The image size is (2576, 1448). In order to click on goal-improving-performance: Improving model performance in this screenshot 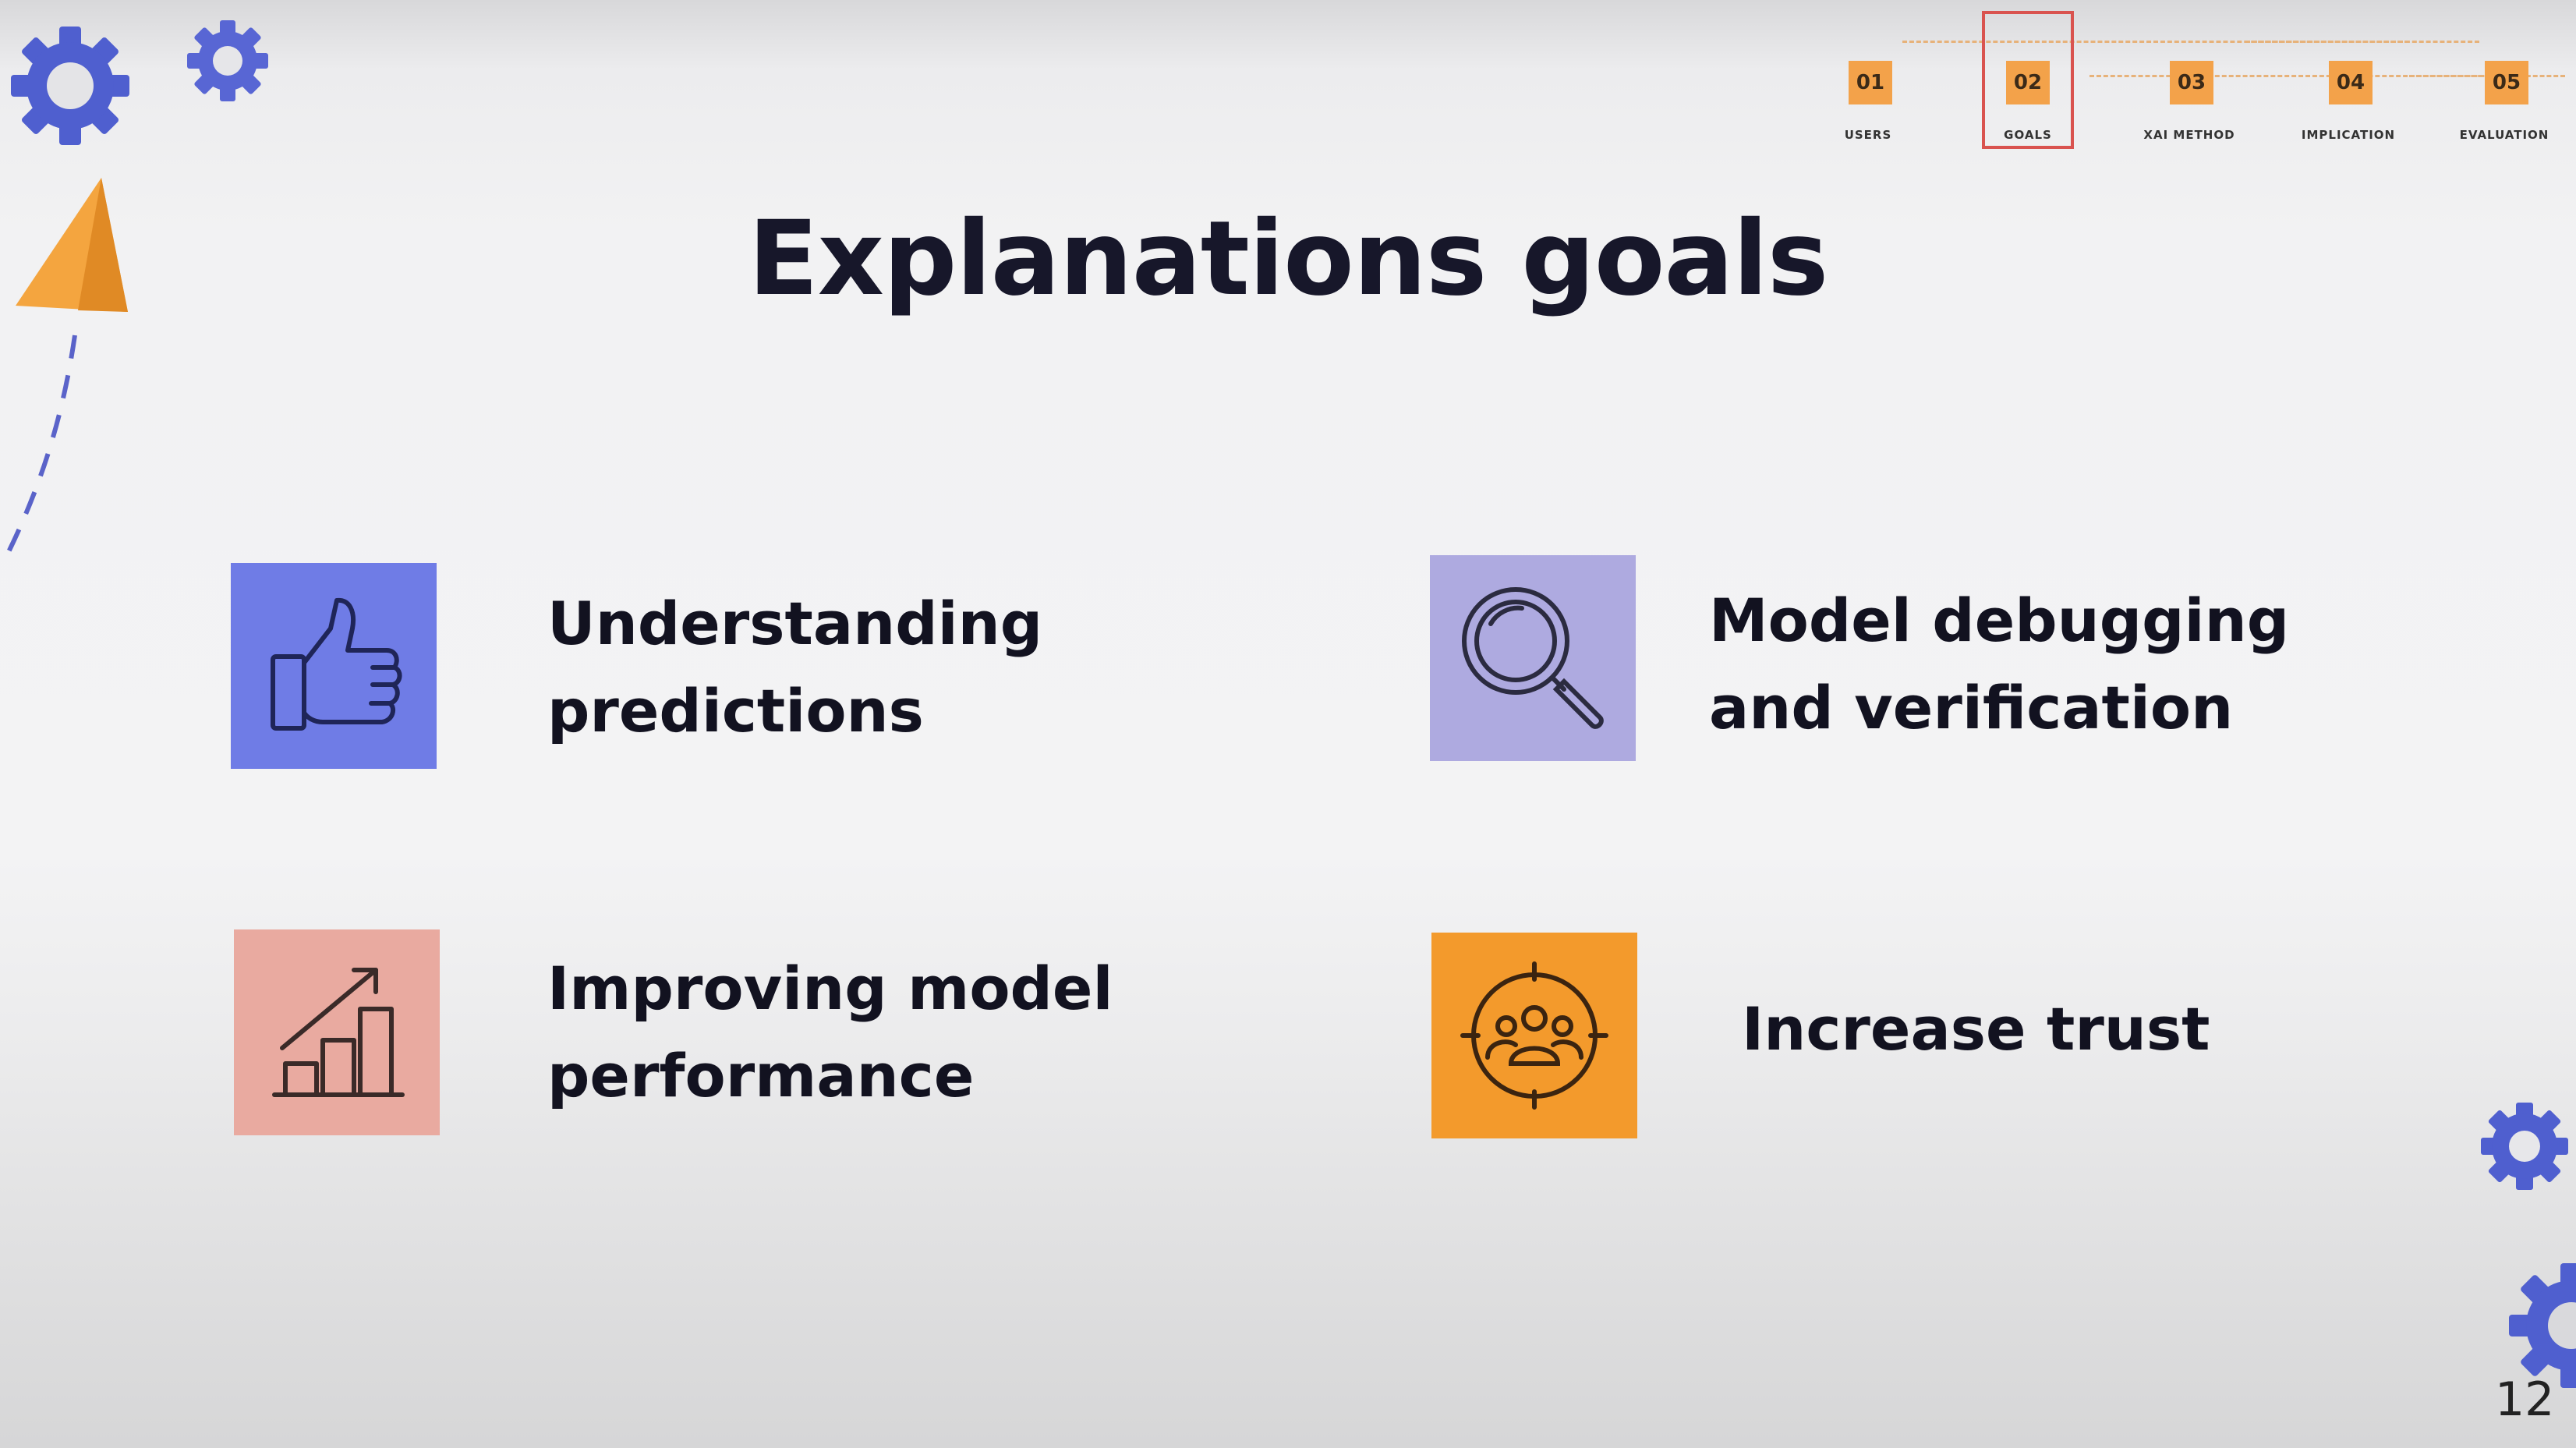, I will do `click(830, 1032)`.